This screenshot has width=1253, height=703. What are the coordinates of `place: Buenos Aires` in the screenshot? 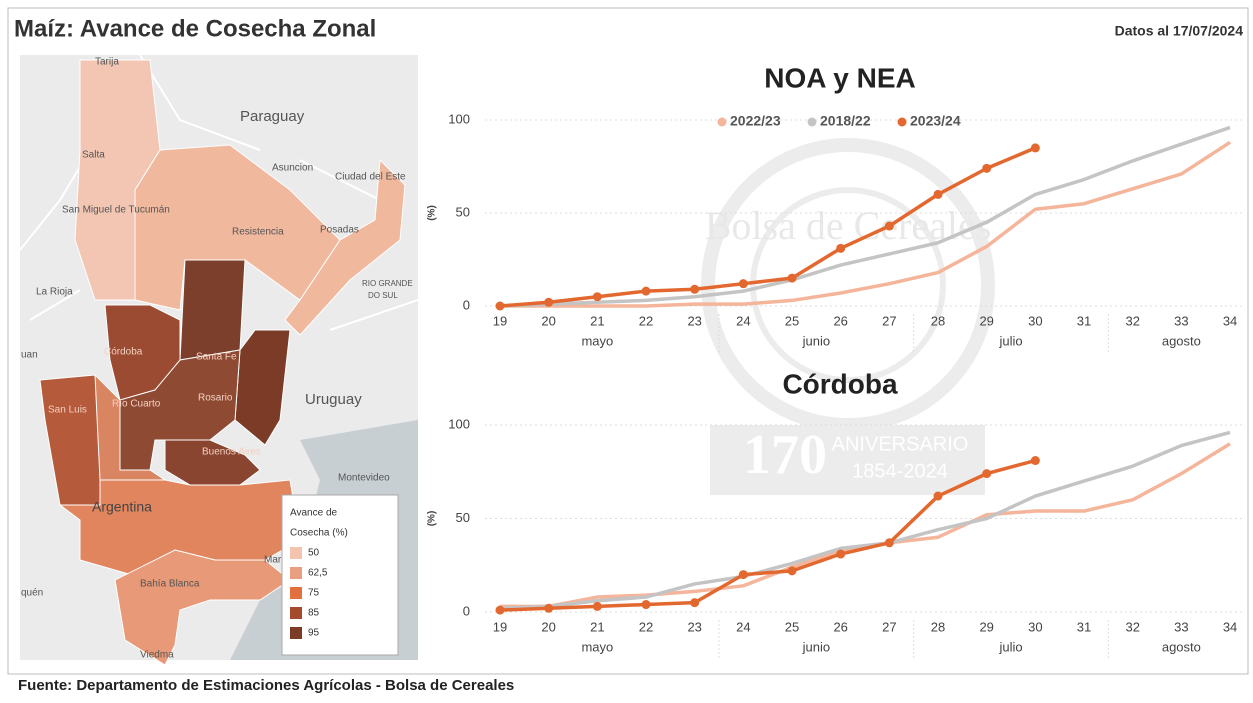 It's located at (231, 452).